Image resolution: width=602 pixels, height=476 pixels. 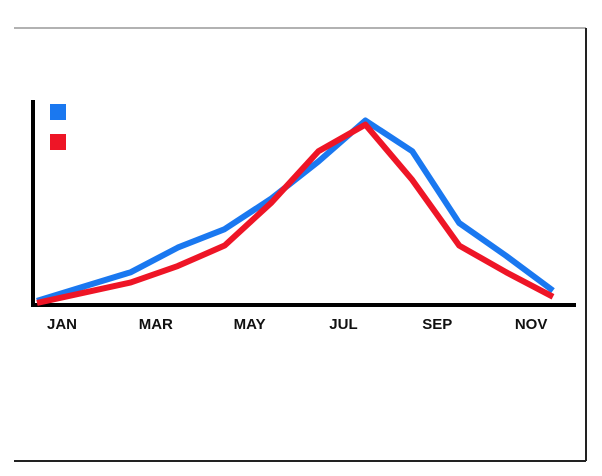 I want to click on x-tick-label: SEP, so click(x=437, y=324).